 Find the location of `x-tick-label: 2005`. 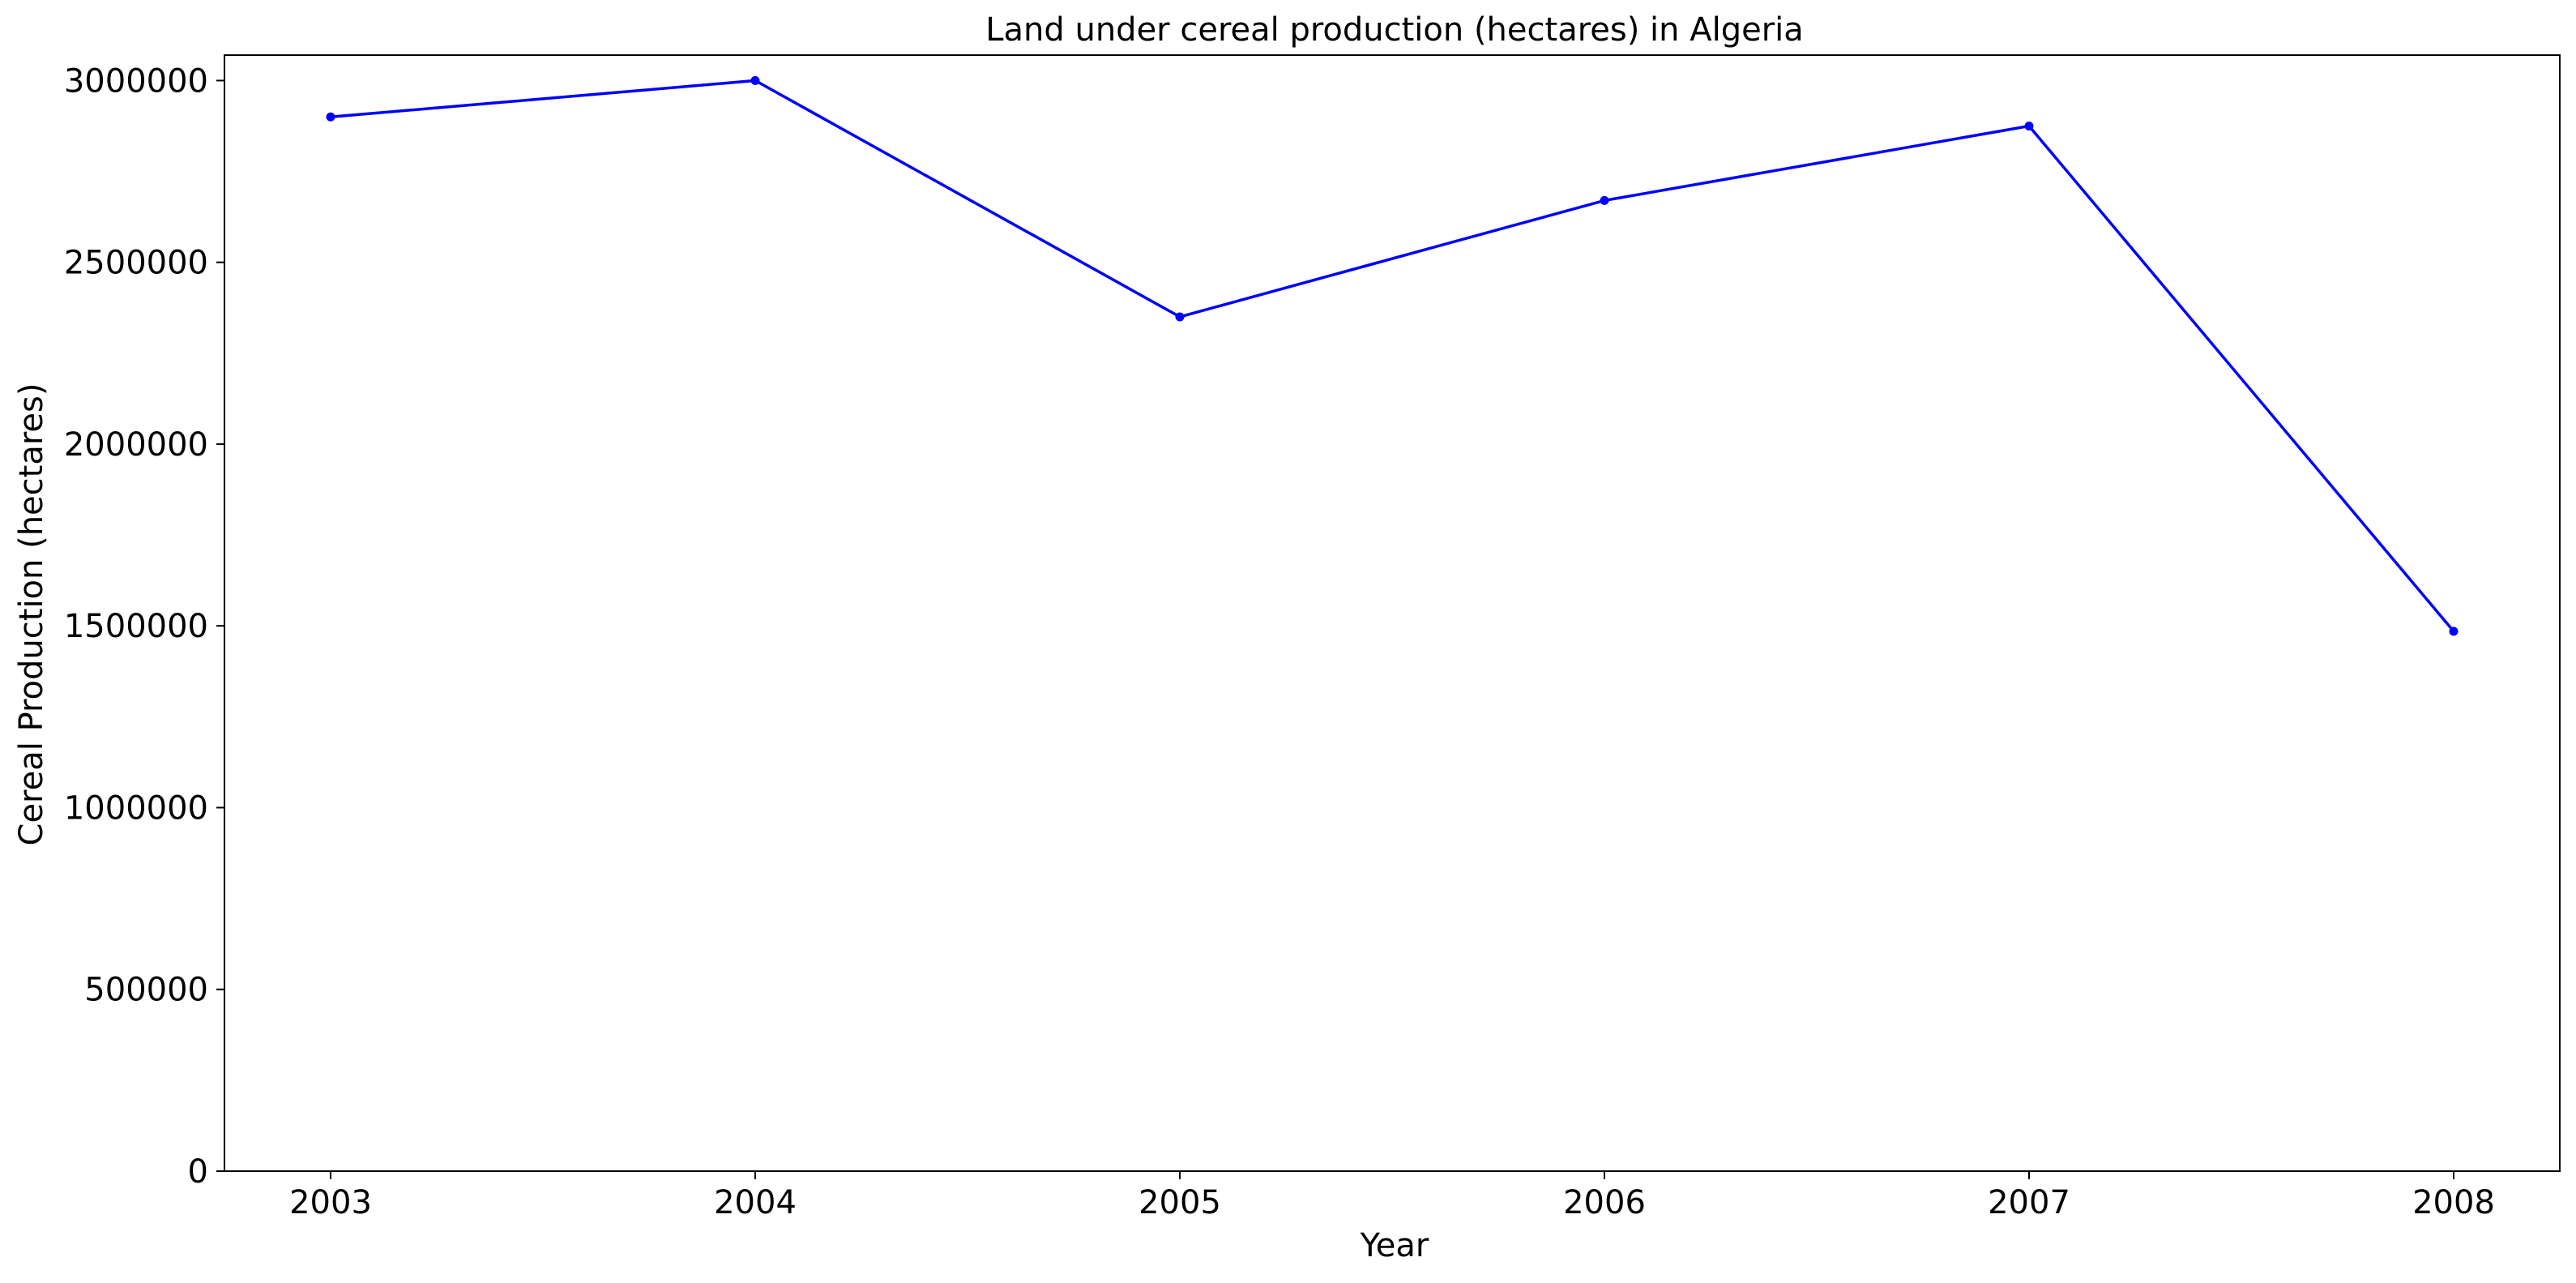

x-tick-label: 2005 is located at coordinates (1179, 1202).